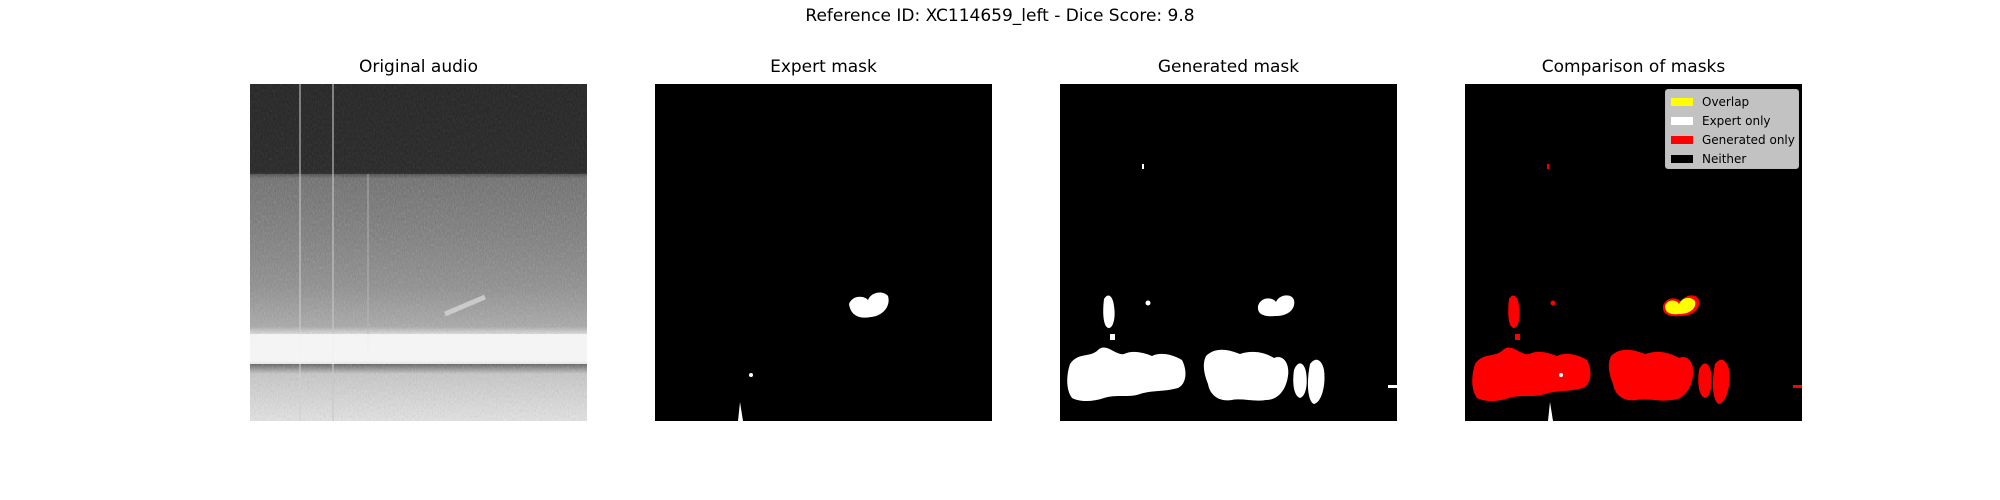  I want to click on panel-title-expert-mask: Expert mask, so click(823, 67).